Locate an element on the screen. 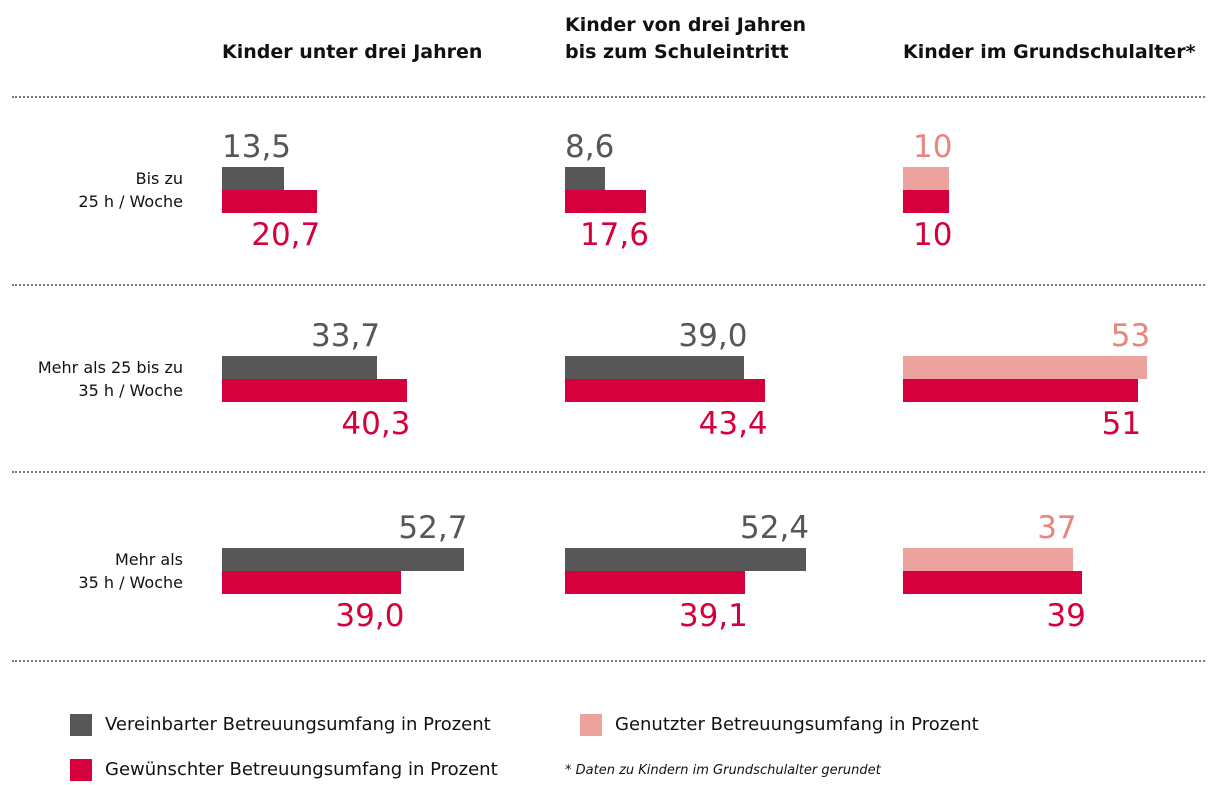 Image resolution: width=1217 pixels, height=785 pixels. value-label: 37 is located at coordinates (1057, 528).